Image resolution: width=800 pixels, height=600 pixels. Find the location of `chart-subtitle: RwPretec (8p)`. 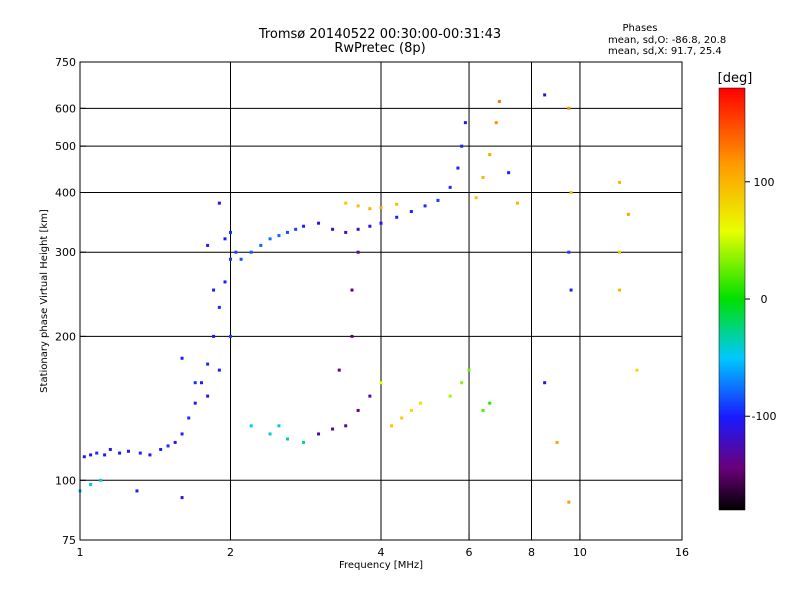

chart-subtitle: RwPretec (8p) is located at coordinates (379, 48).